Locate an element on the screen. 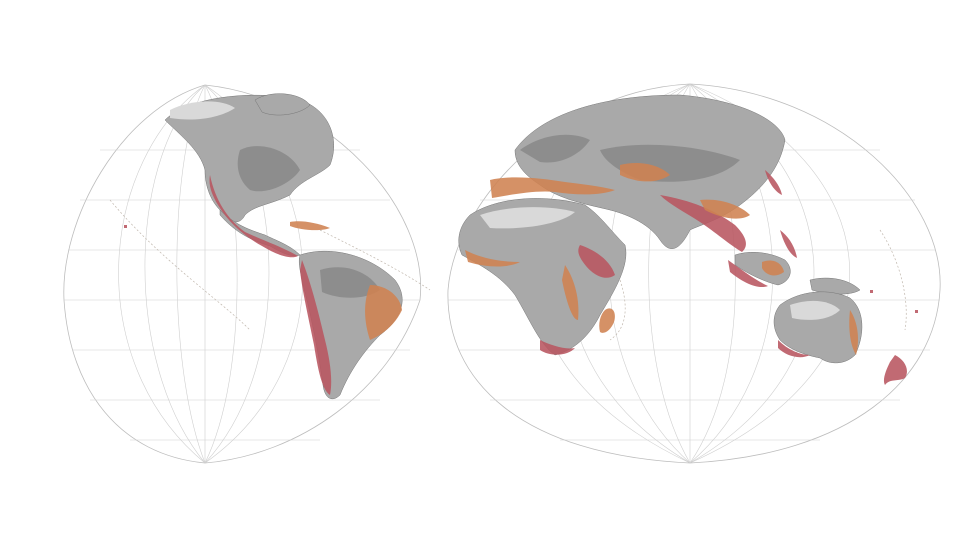  africa is located at coordinates (542, 277).